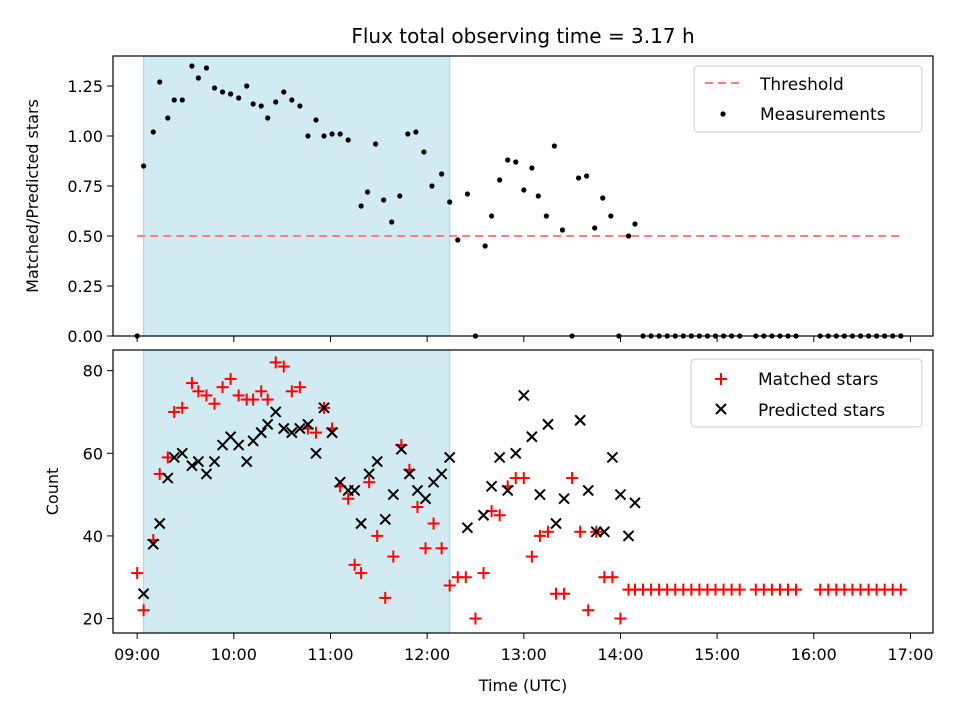 This screenshot has height=720, width=960. What do you see at coordinates (85, 236) in the screenshot?
I see `y-tick-label: 0.50` at bounding box center [85, 236].